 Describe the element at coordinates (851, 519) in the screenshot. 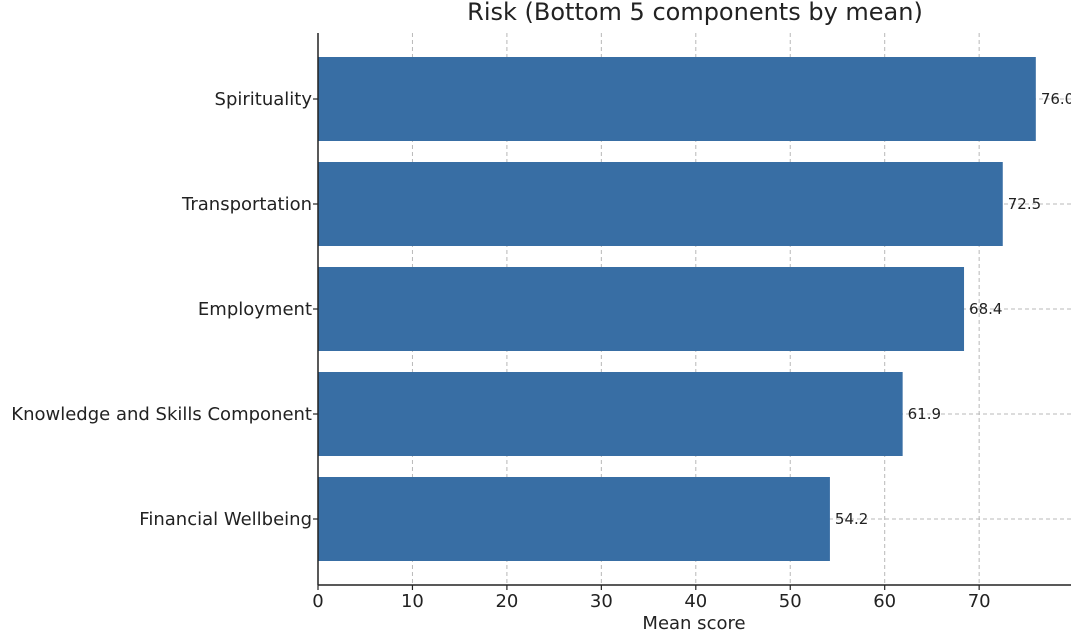

I see `value-label-4: 54.2` at that location.